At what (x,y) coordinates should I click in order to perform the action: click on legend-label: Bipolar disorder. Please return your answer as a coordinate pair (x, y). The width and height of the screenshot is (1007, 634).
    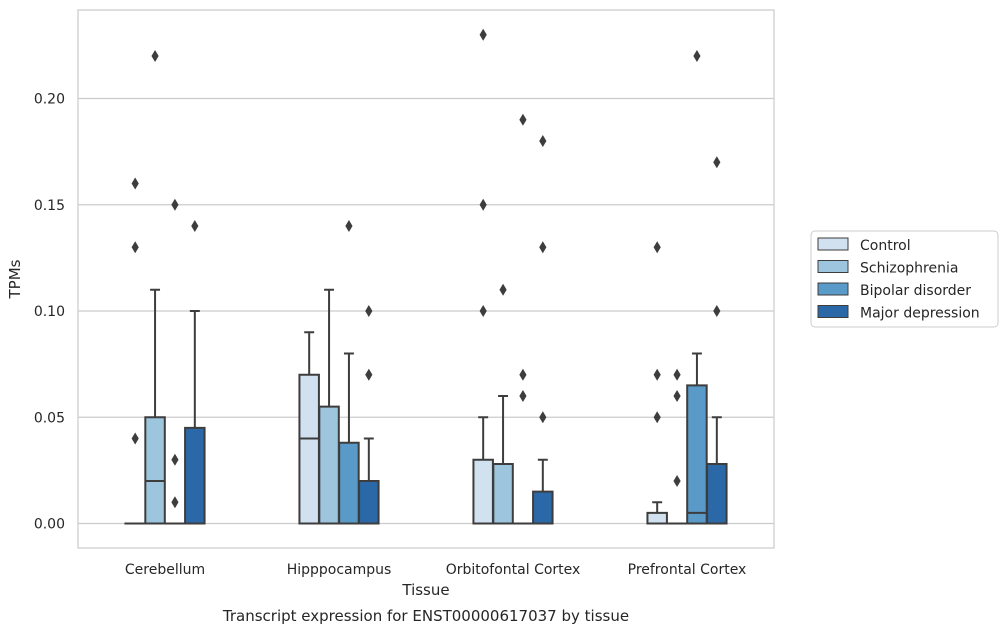
    Looking at the image, I should click on (915, 291).